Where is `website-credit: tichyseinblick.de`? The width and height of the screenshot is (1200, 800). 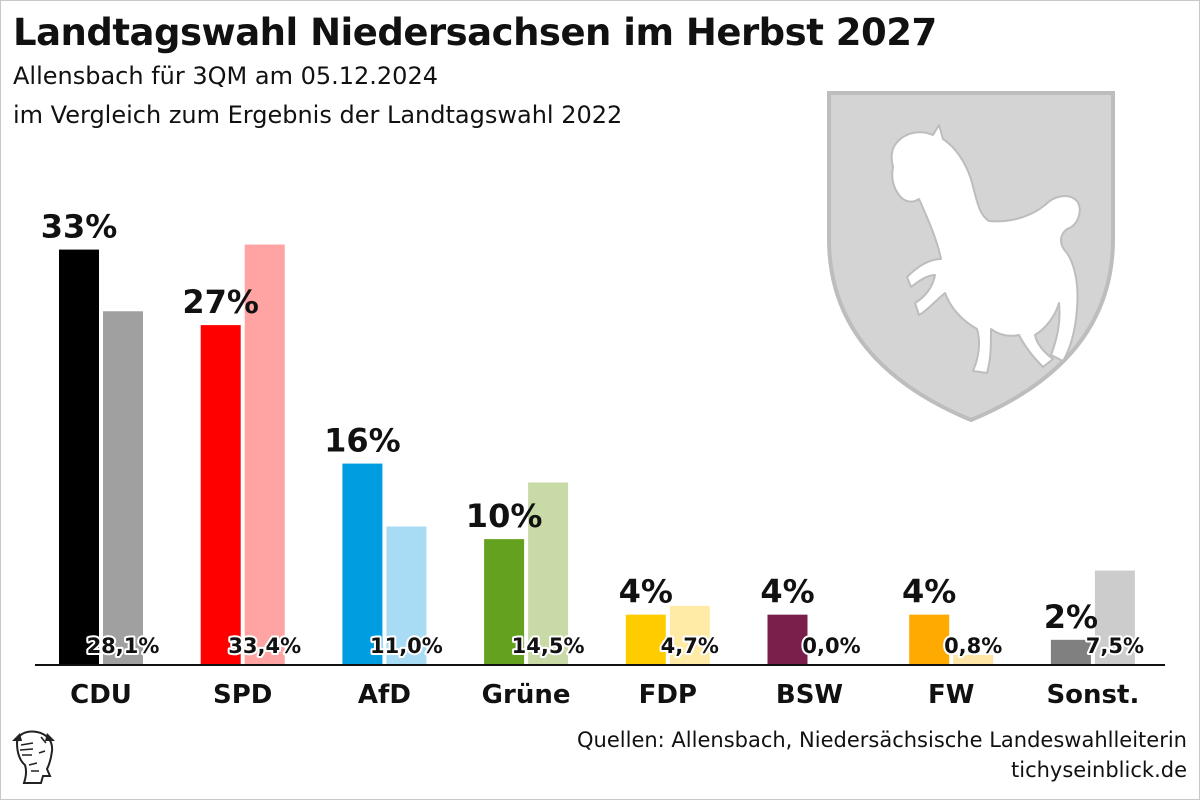 website-credit: tichyseinblick.de is located at coordinates (1099, 770).